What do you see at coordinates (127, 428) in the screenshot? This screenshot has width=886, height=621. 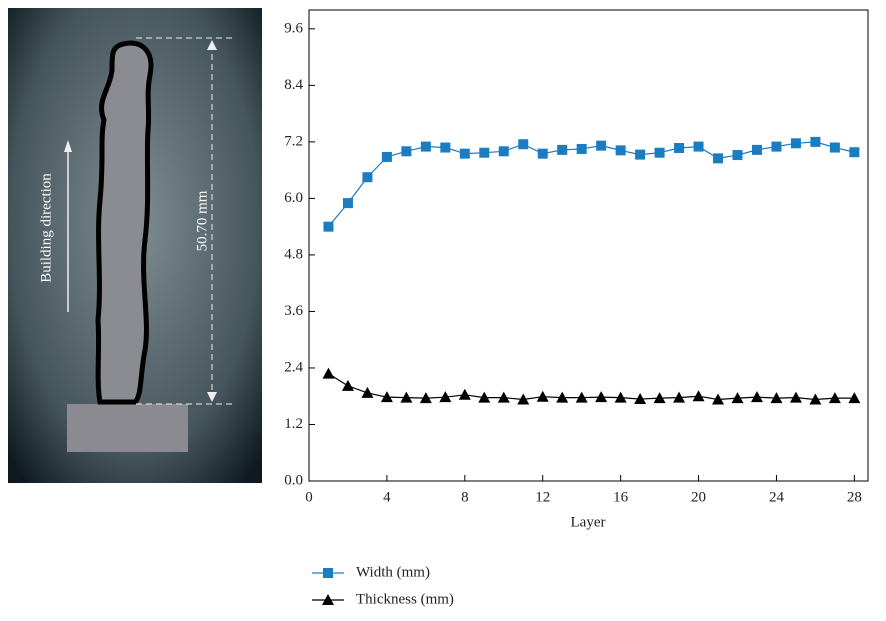 I see `substrate` at bounding box center [127, 428].